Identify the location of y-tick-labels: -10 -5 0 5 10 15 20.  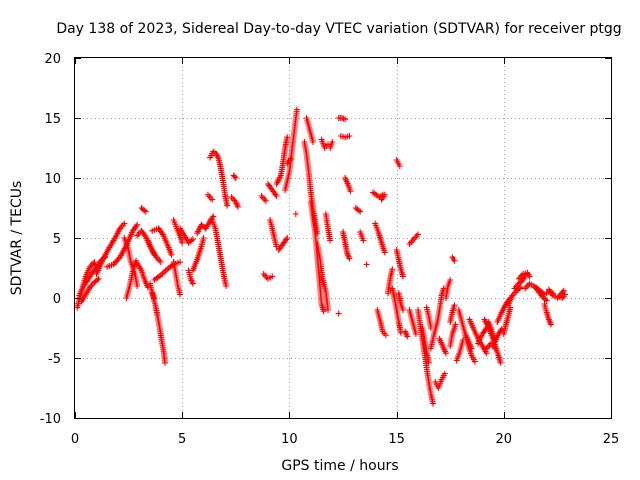
(50, 239).